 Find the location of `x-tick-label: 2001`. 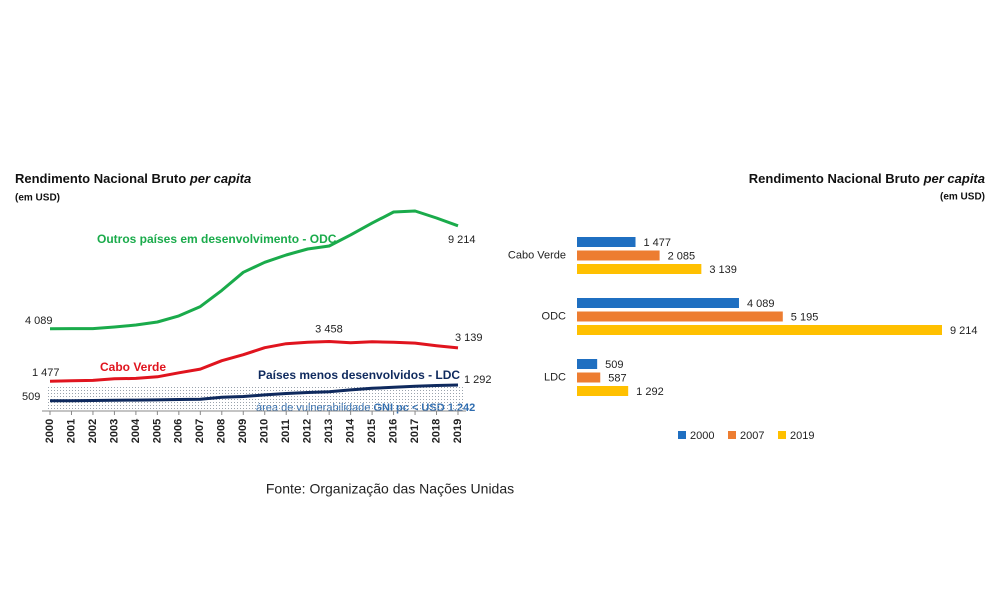

x-tick-label: 2001 is located at coordinates (71, 431).